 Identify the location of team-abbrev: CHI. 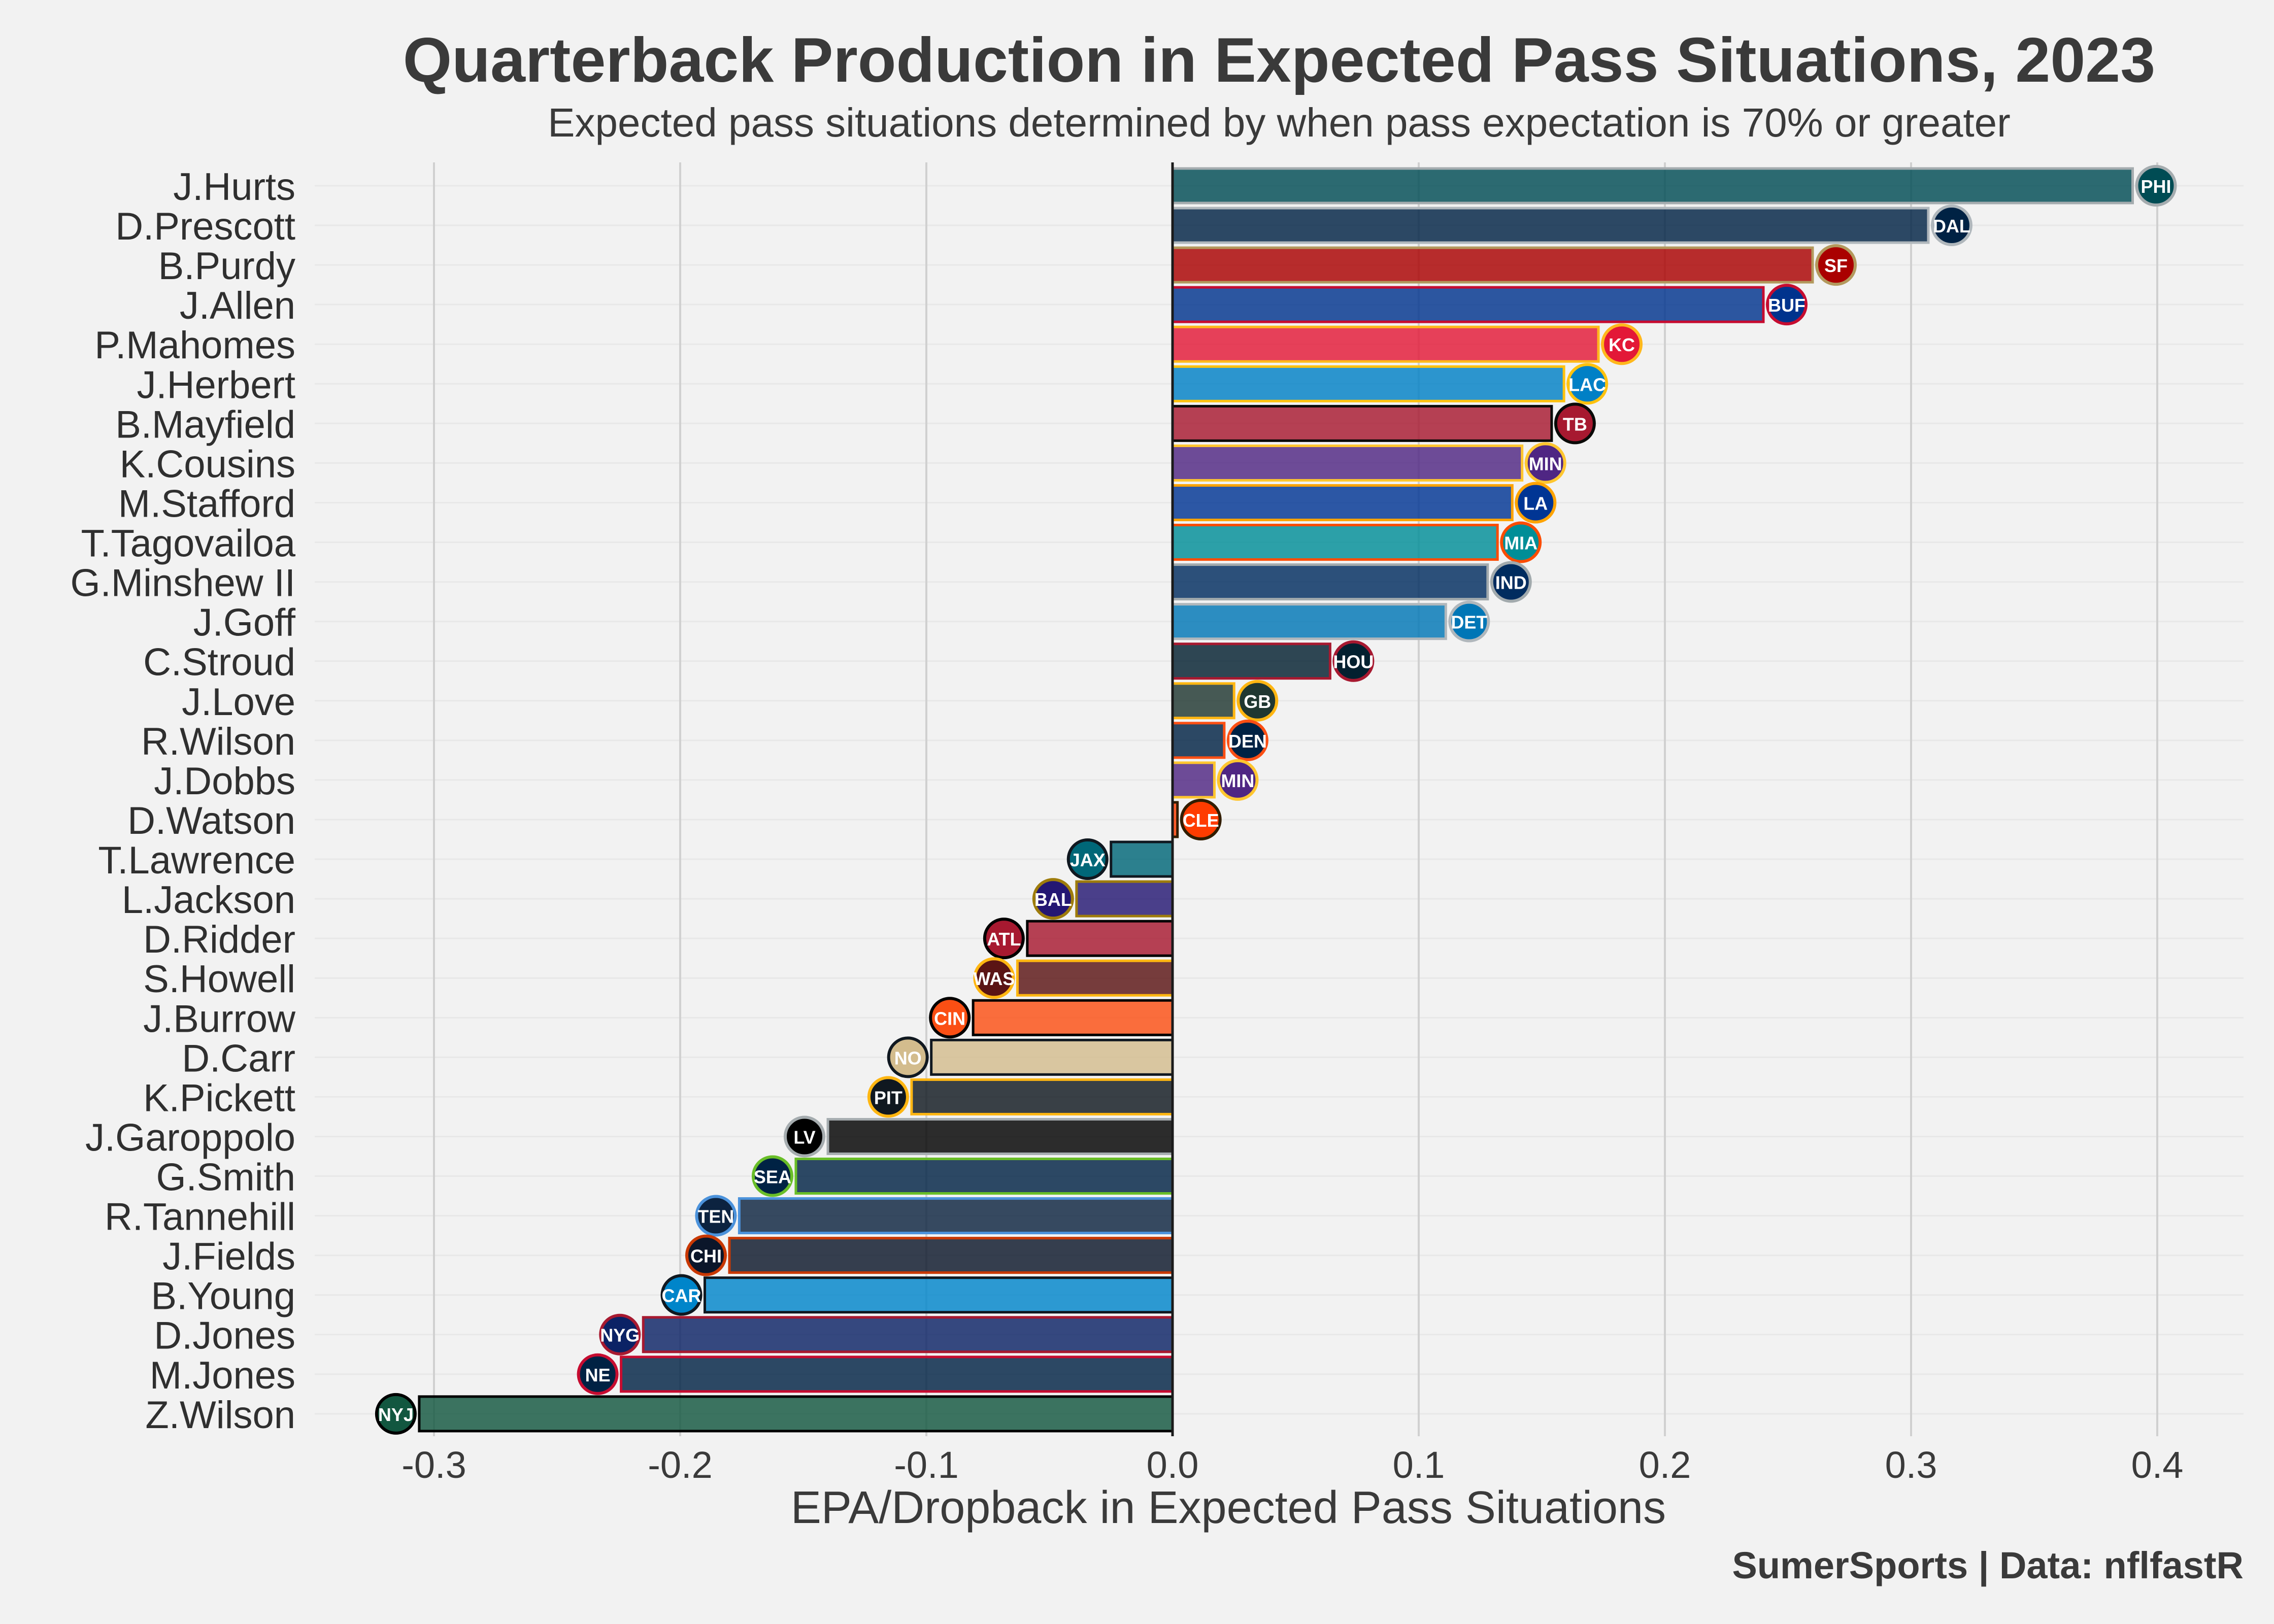
(706, 1256).